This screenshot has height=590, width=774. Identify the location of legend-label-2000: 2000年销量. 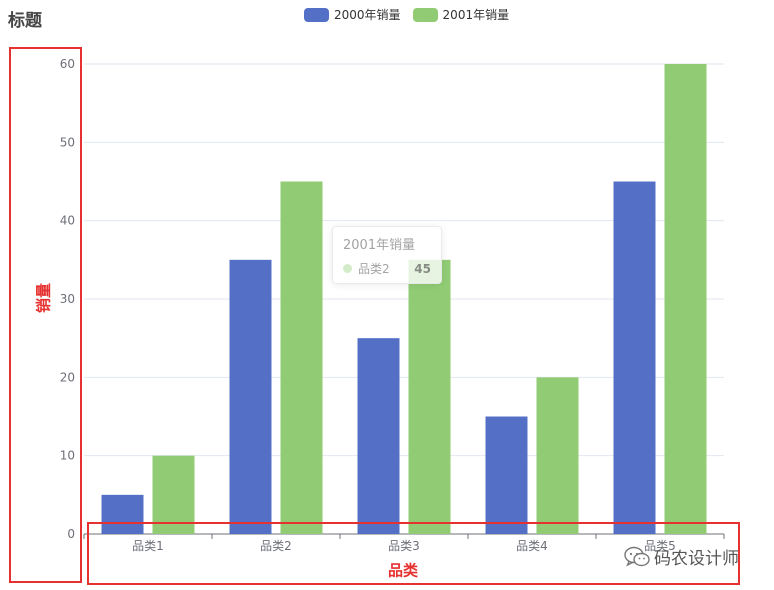
(367, 15).